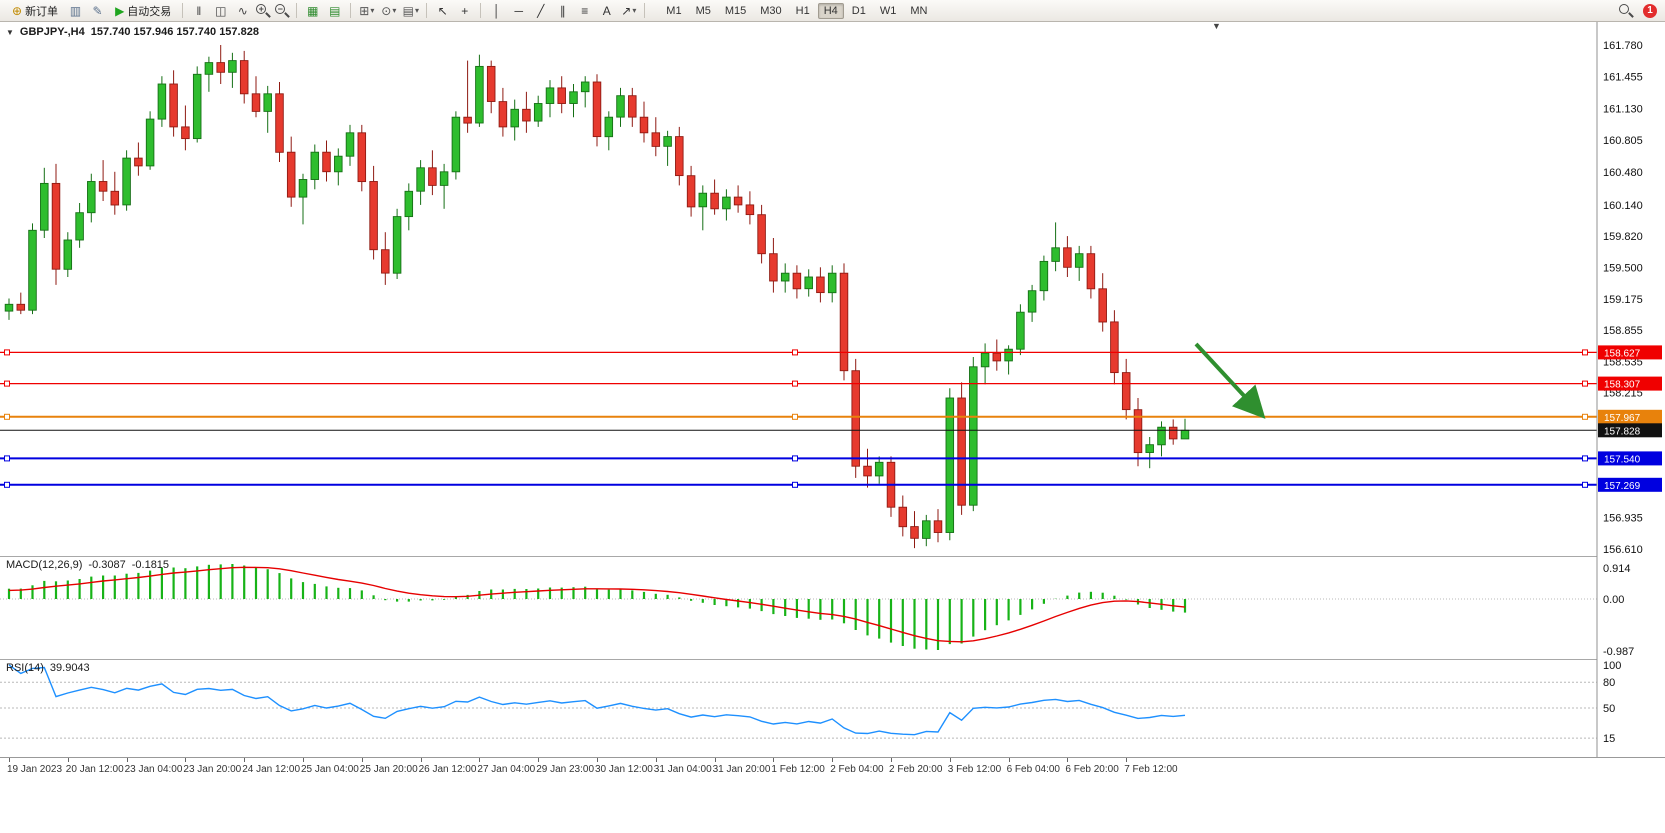 Image resolution: width=1665 pixels, height=833 pixels. Describe the element at coordinates (858, 10) in the screenshot. I see `timeframe-d1: D1` at that location.